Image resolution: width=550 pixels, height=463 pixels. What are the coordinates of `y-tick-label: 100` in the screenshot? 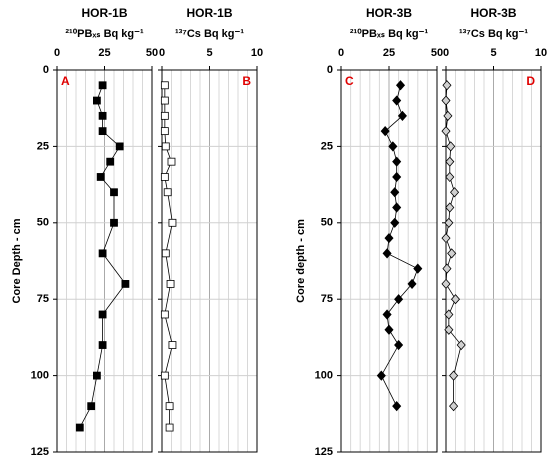 It's located at (40, 376).